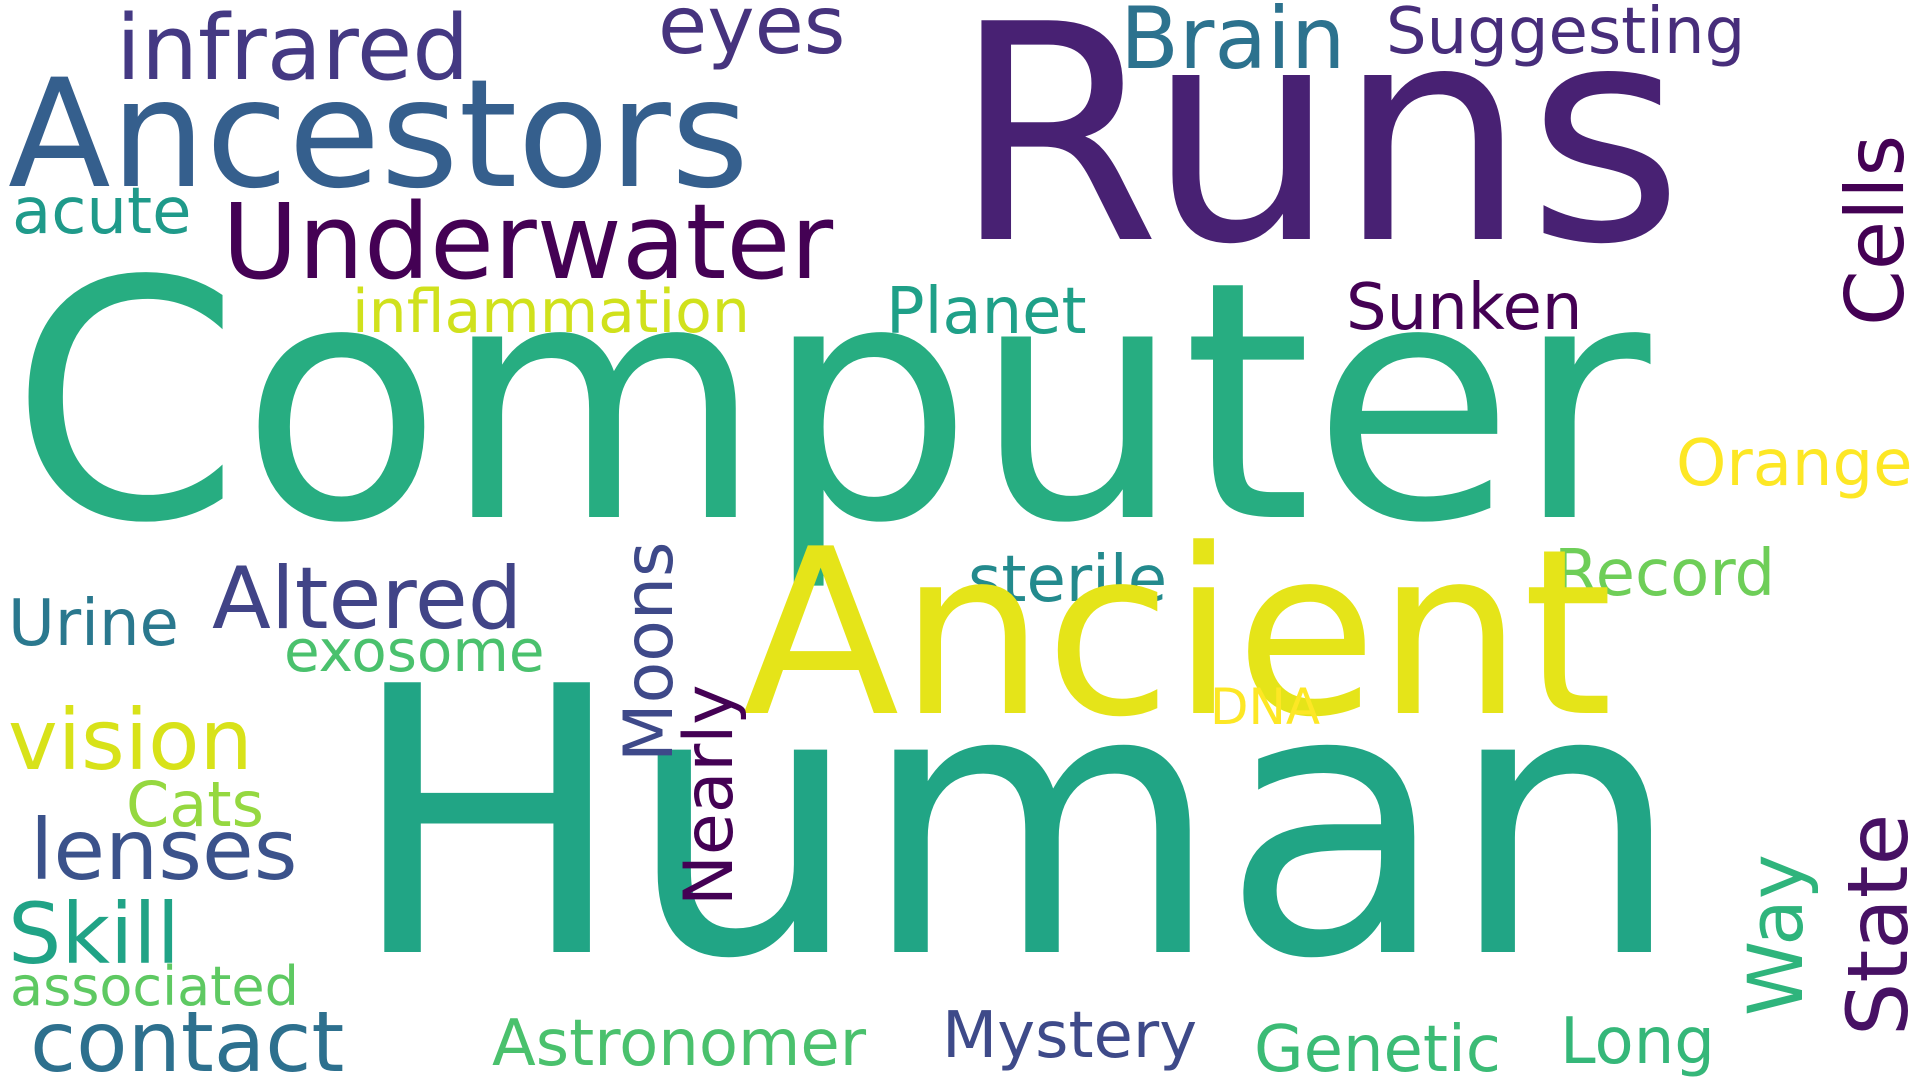 The width and height of the screenshot is (1920, 1080). Describe the element at coordinates (164, 850) in the screenshot. I see `word-lenses: lenses` at that location.